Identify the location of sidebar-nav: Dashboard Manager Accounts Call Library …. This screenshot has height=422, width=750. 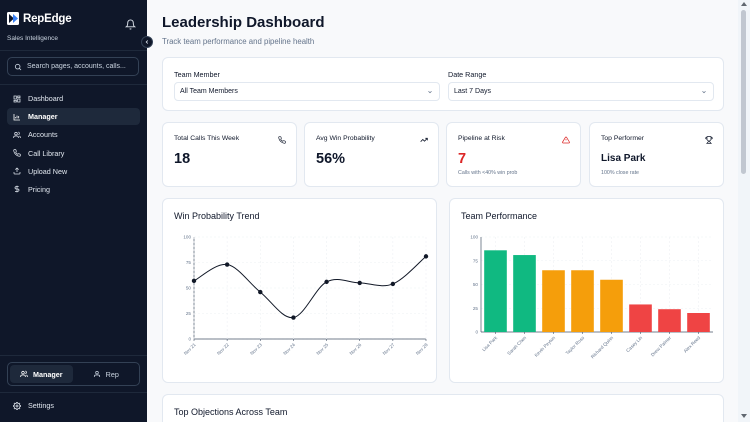
(73, 144).